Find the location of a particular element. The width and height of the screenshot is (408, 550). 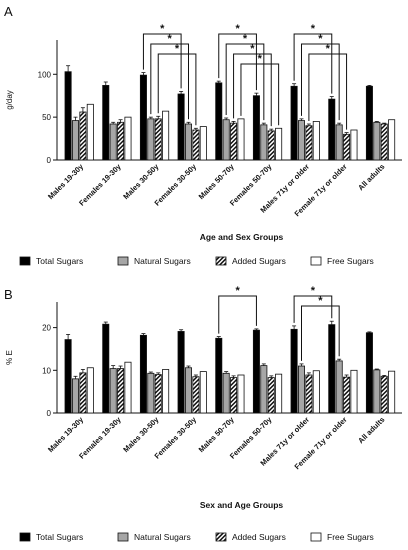

y-axis-title: g/day is located at coordinates (9, 100).